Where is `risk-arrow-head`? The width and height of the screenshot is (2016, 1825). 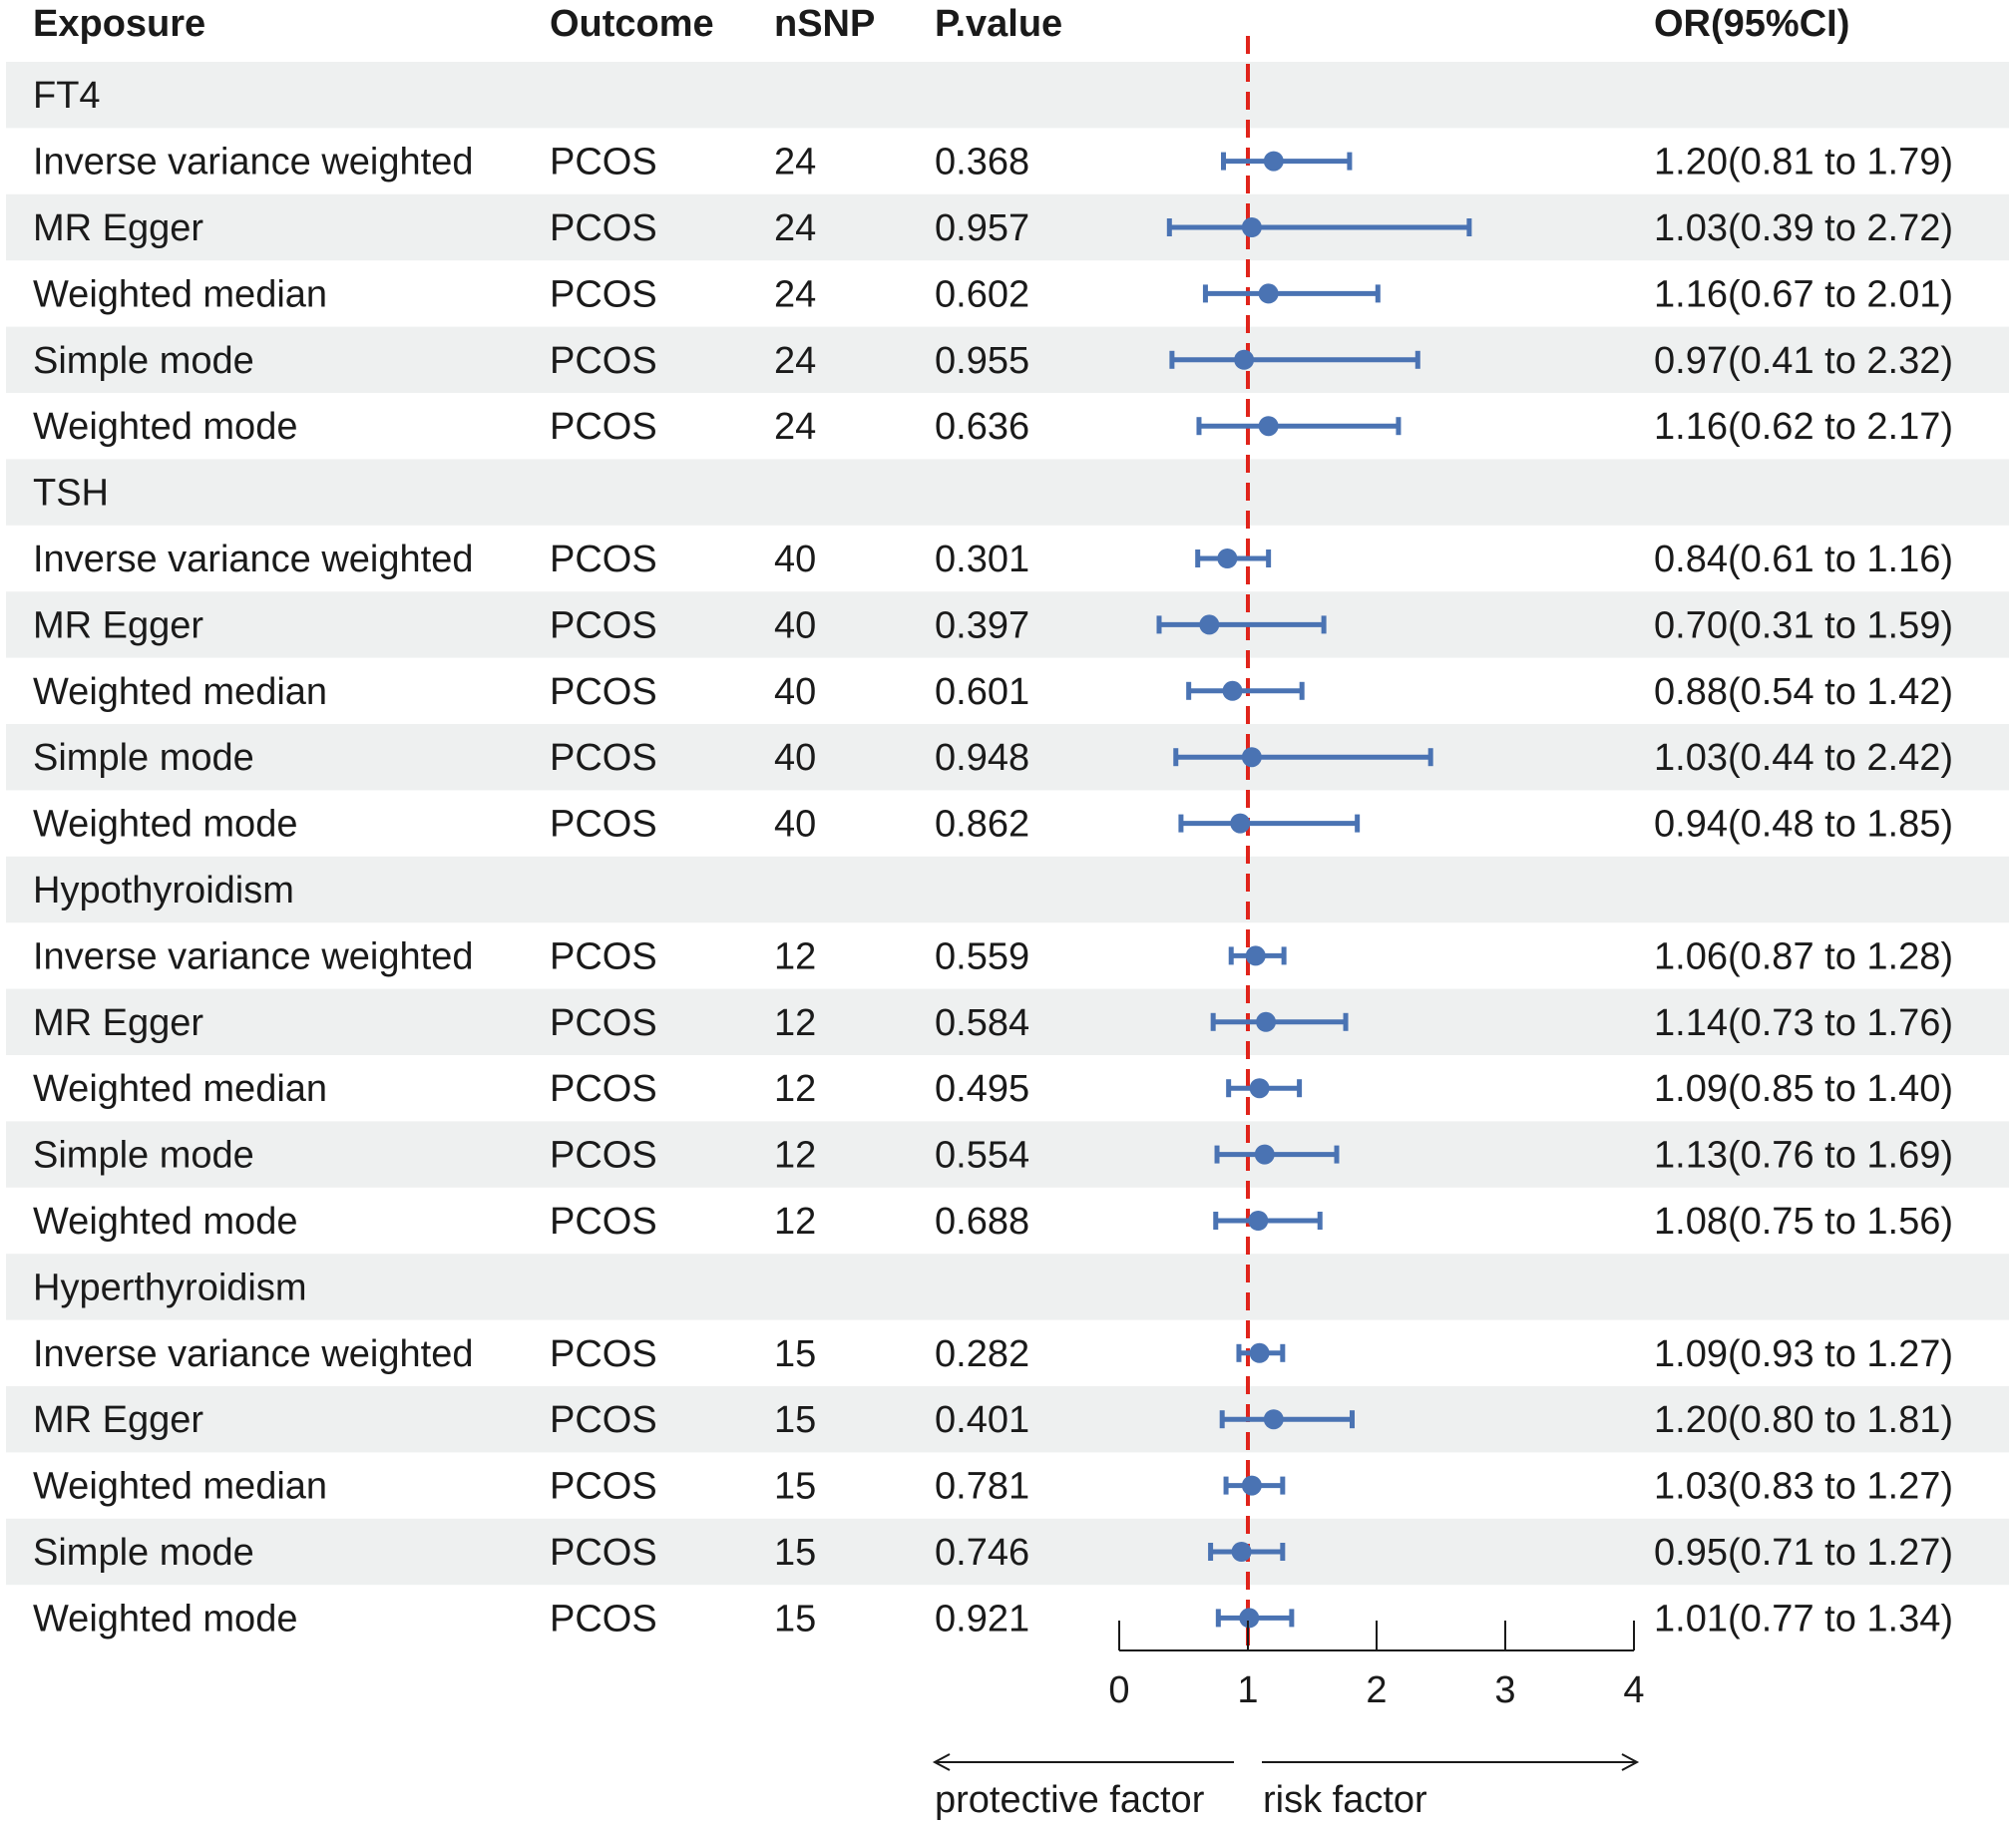
risk-arrow-head is located at coordinates (1631, 1762).